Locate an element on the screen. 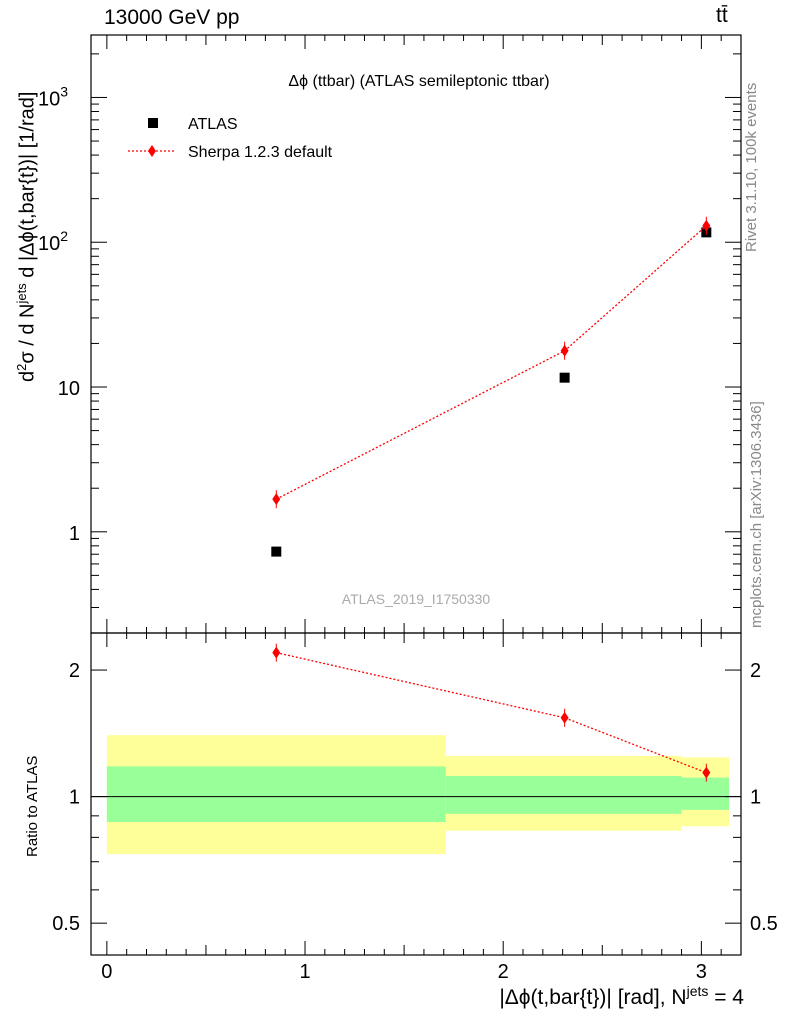  x-axis-label: |Δϕ(t,bar{t})| [rad], Njets = 4 is located at coordinates (621, 996).